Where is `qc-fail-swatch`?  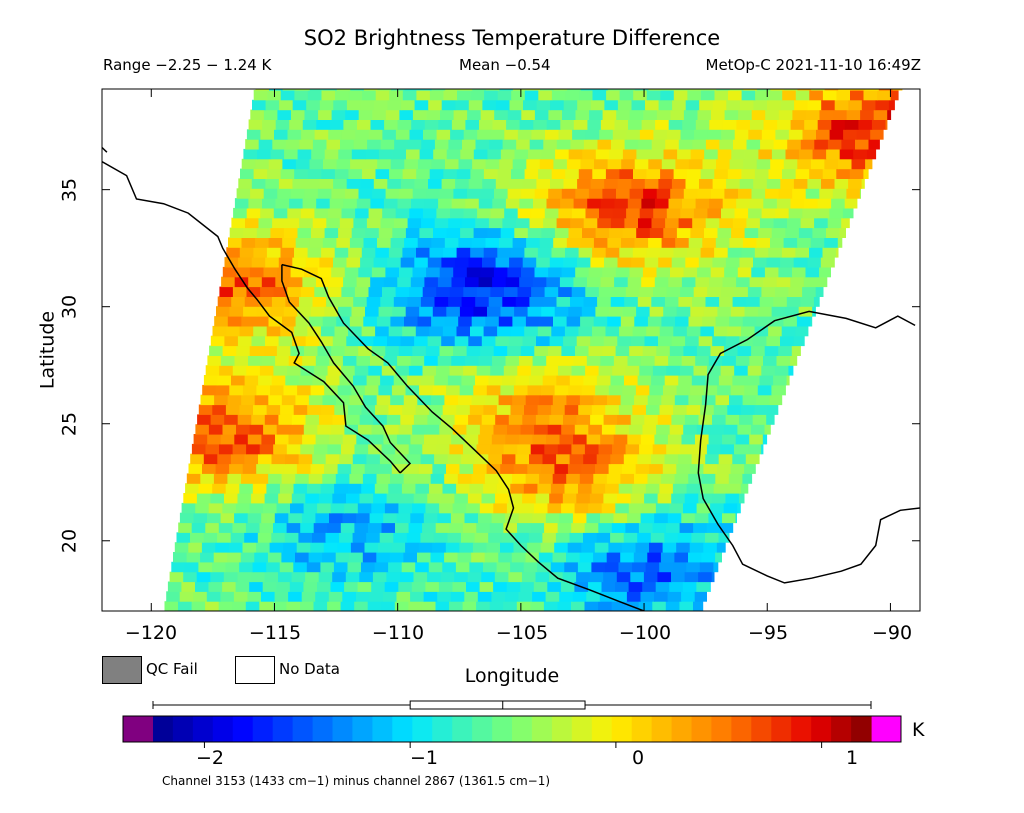
qc-fail-swatch is located at coordinates (122, 670).